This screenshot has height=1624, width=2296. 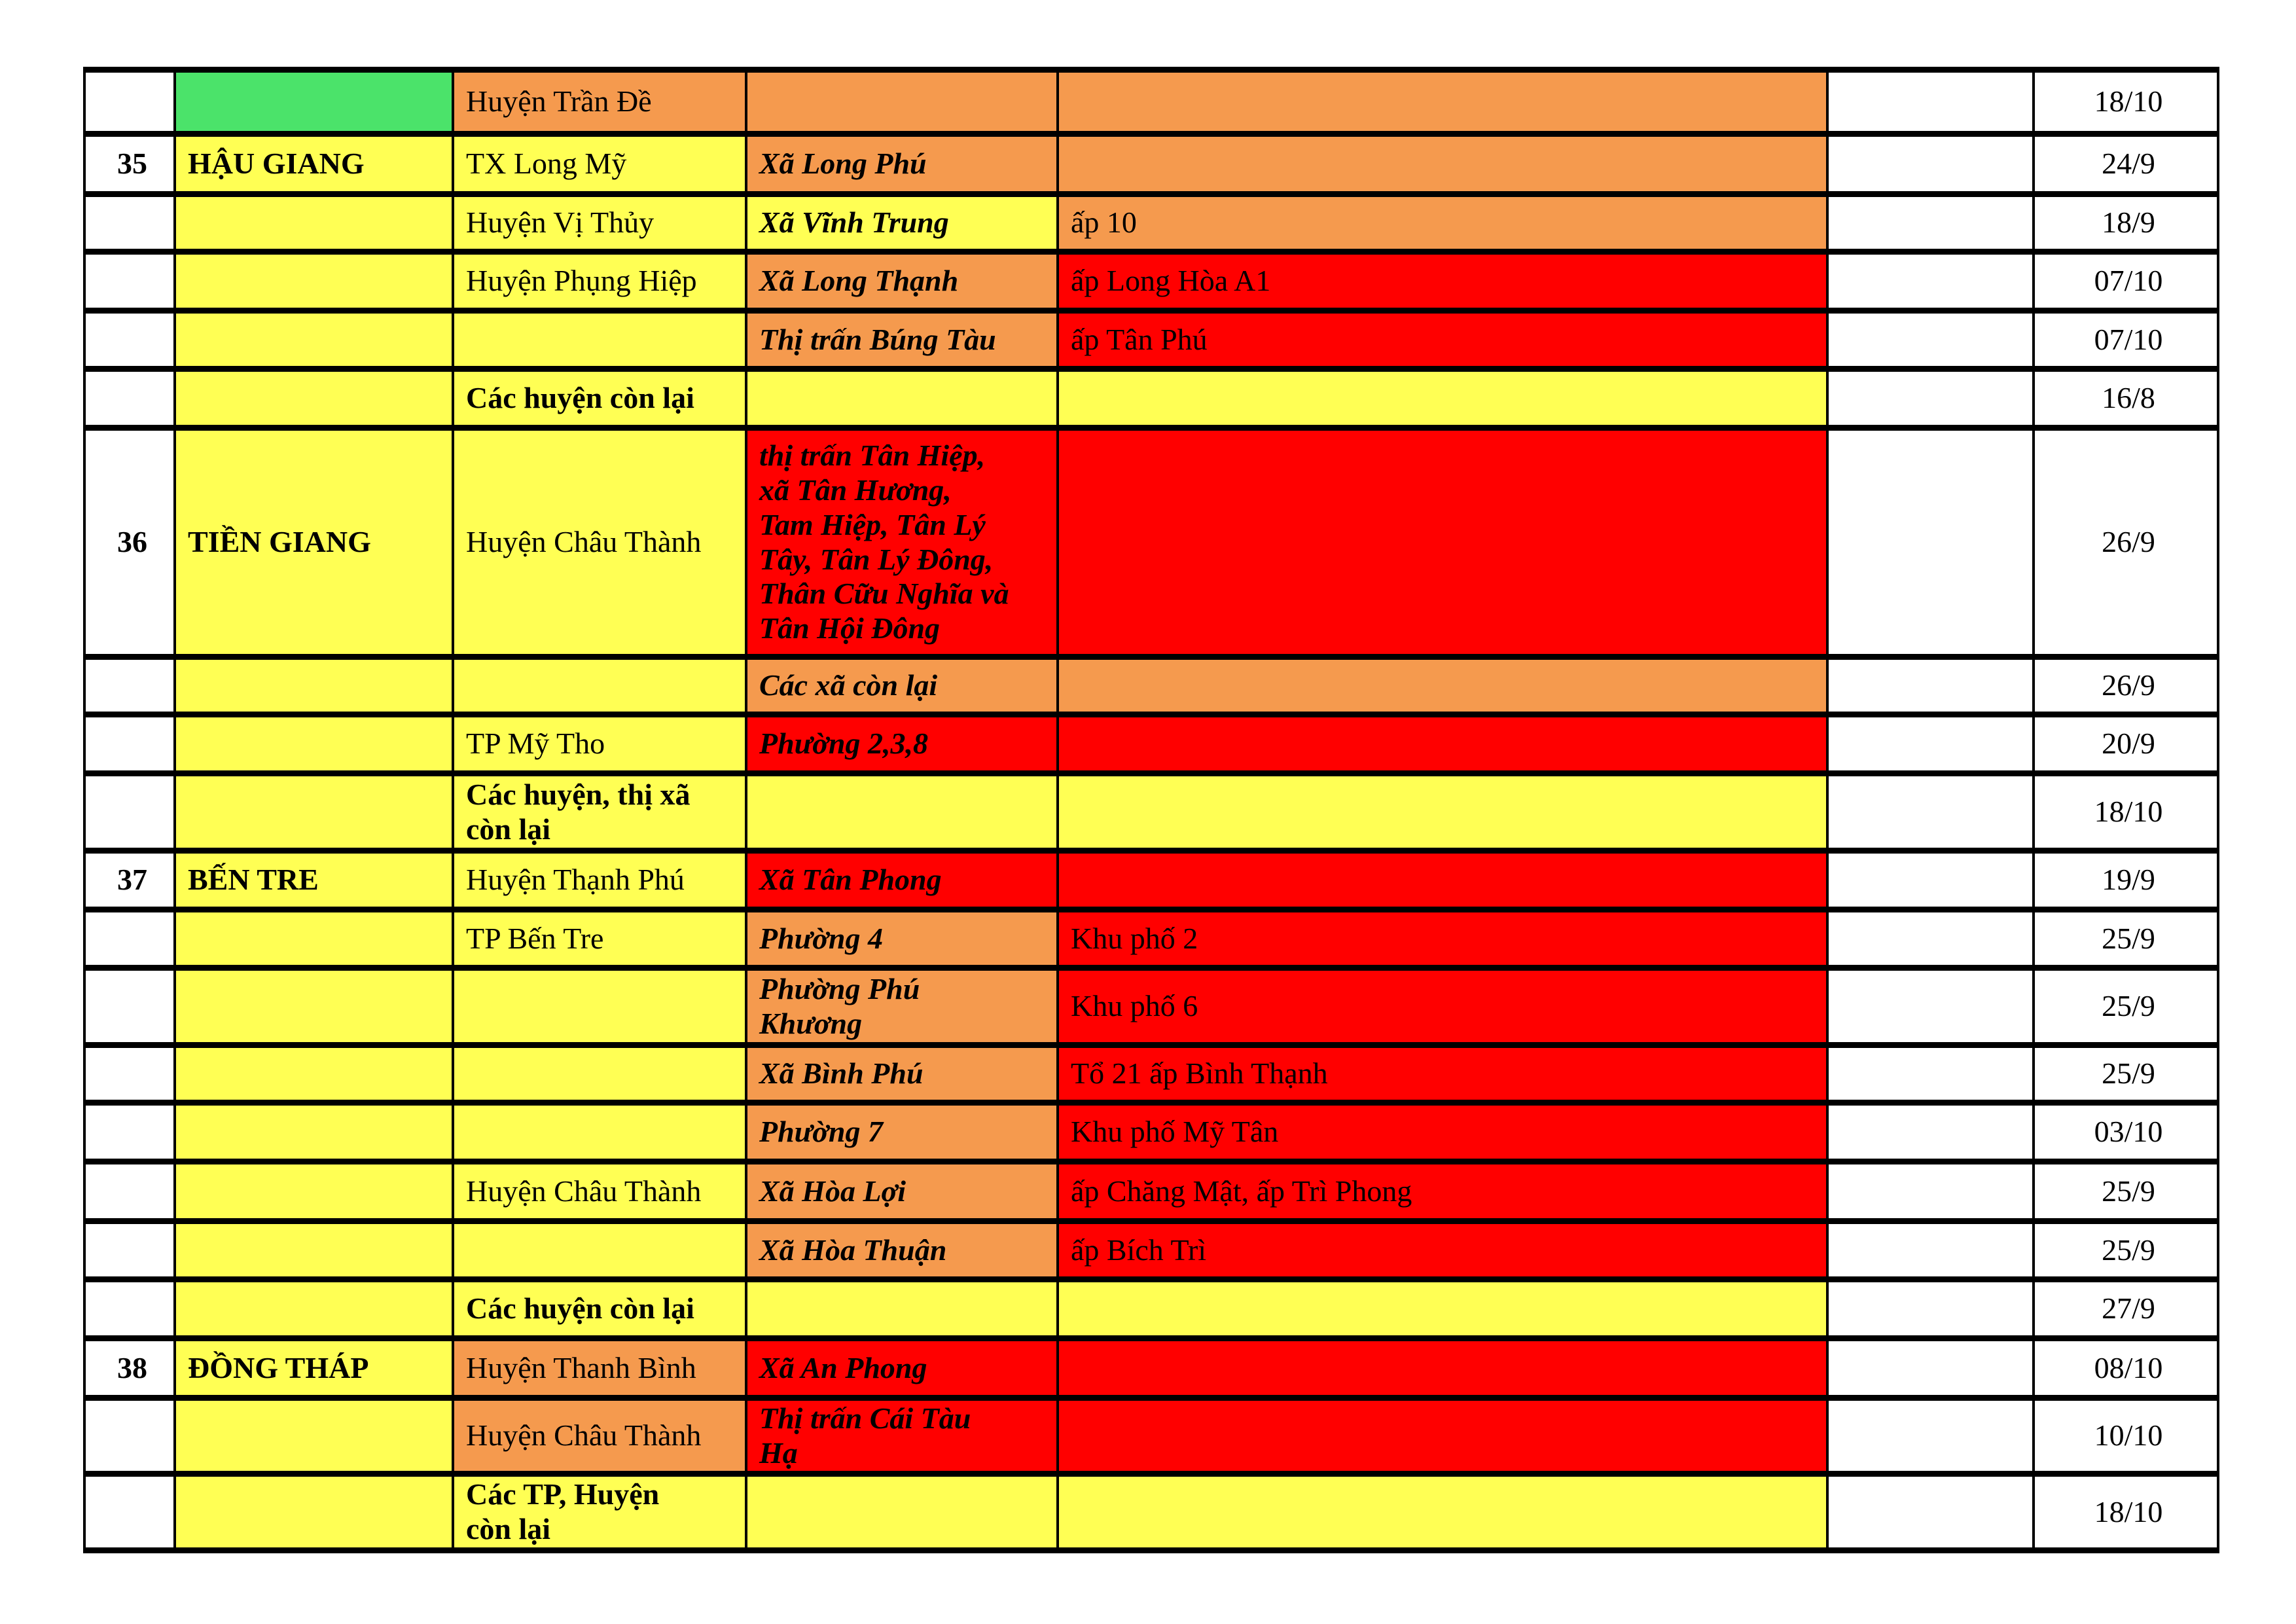 I want to click on table-row: TP Mỹ Tho Phường 2,3,8 20/9, so click(x=1151, y=744).